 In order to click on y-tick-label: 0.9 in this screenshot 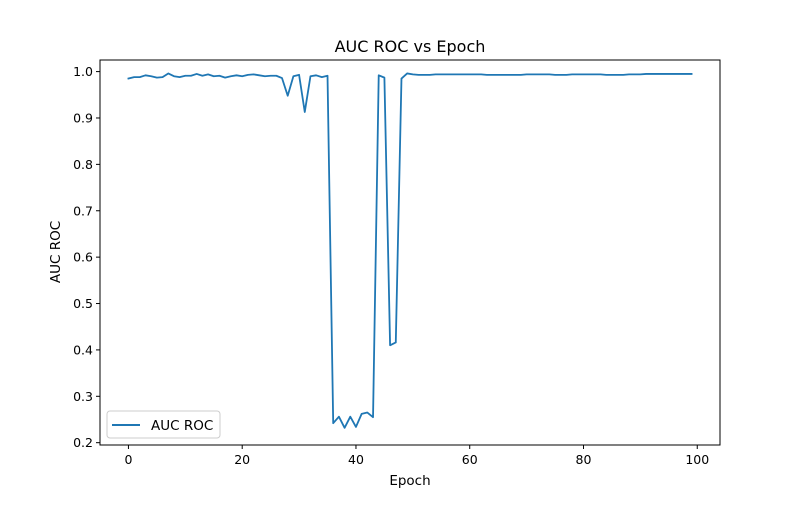, I will do `click(83, 117)`.